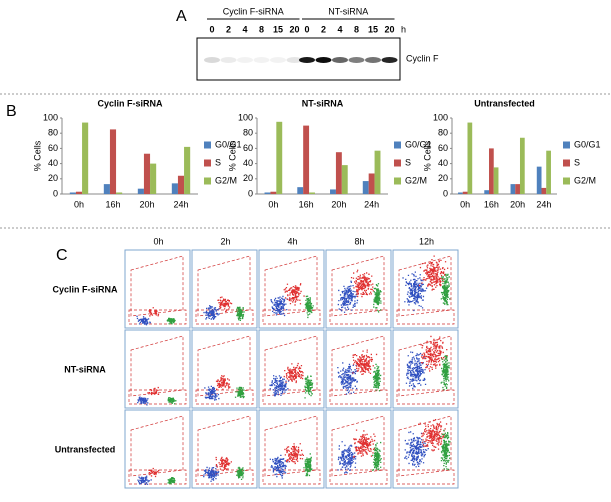  I want to click on column-label: 8h, so click(359, 241).